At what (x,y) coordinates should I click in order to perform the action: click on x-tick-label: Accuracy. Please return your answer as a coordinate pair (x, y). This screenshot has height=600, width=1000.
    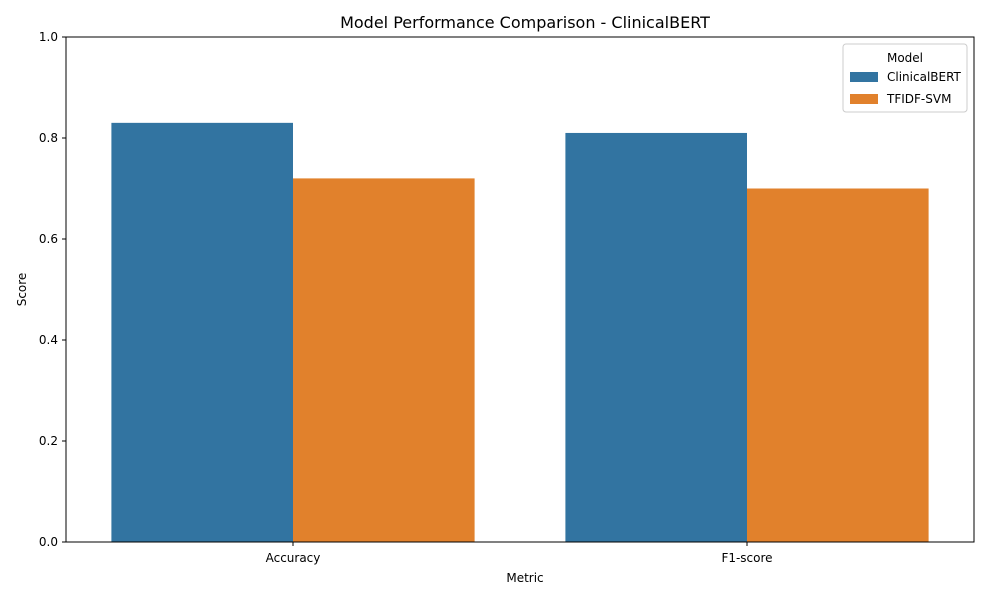
    Looking at the image, I should click on (293, 558).